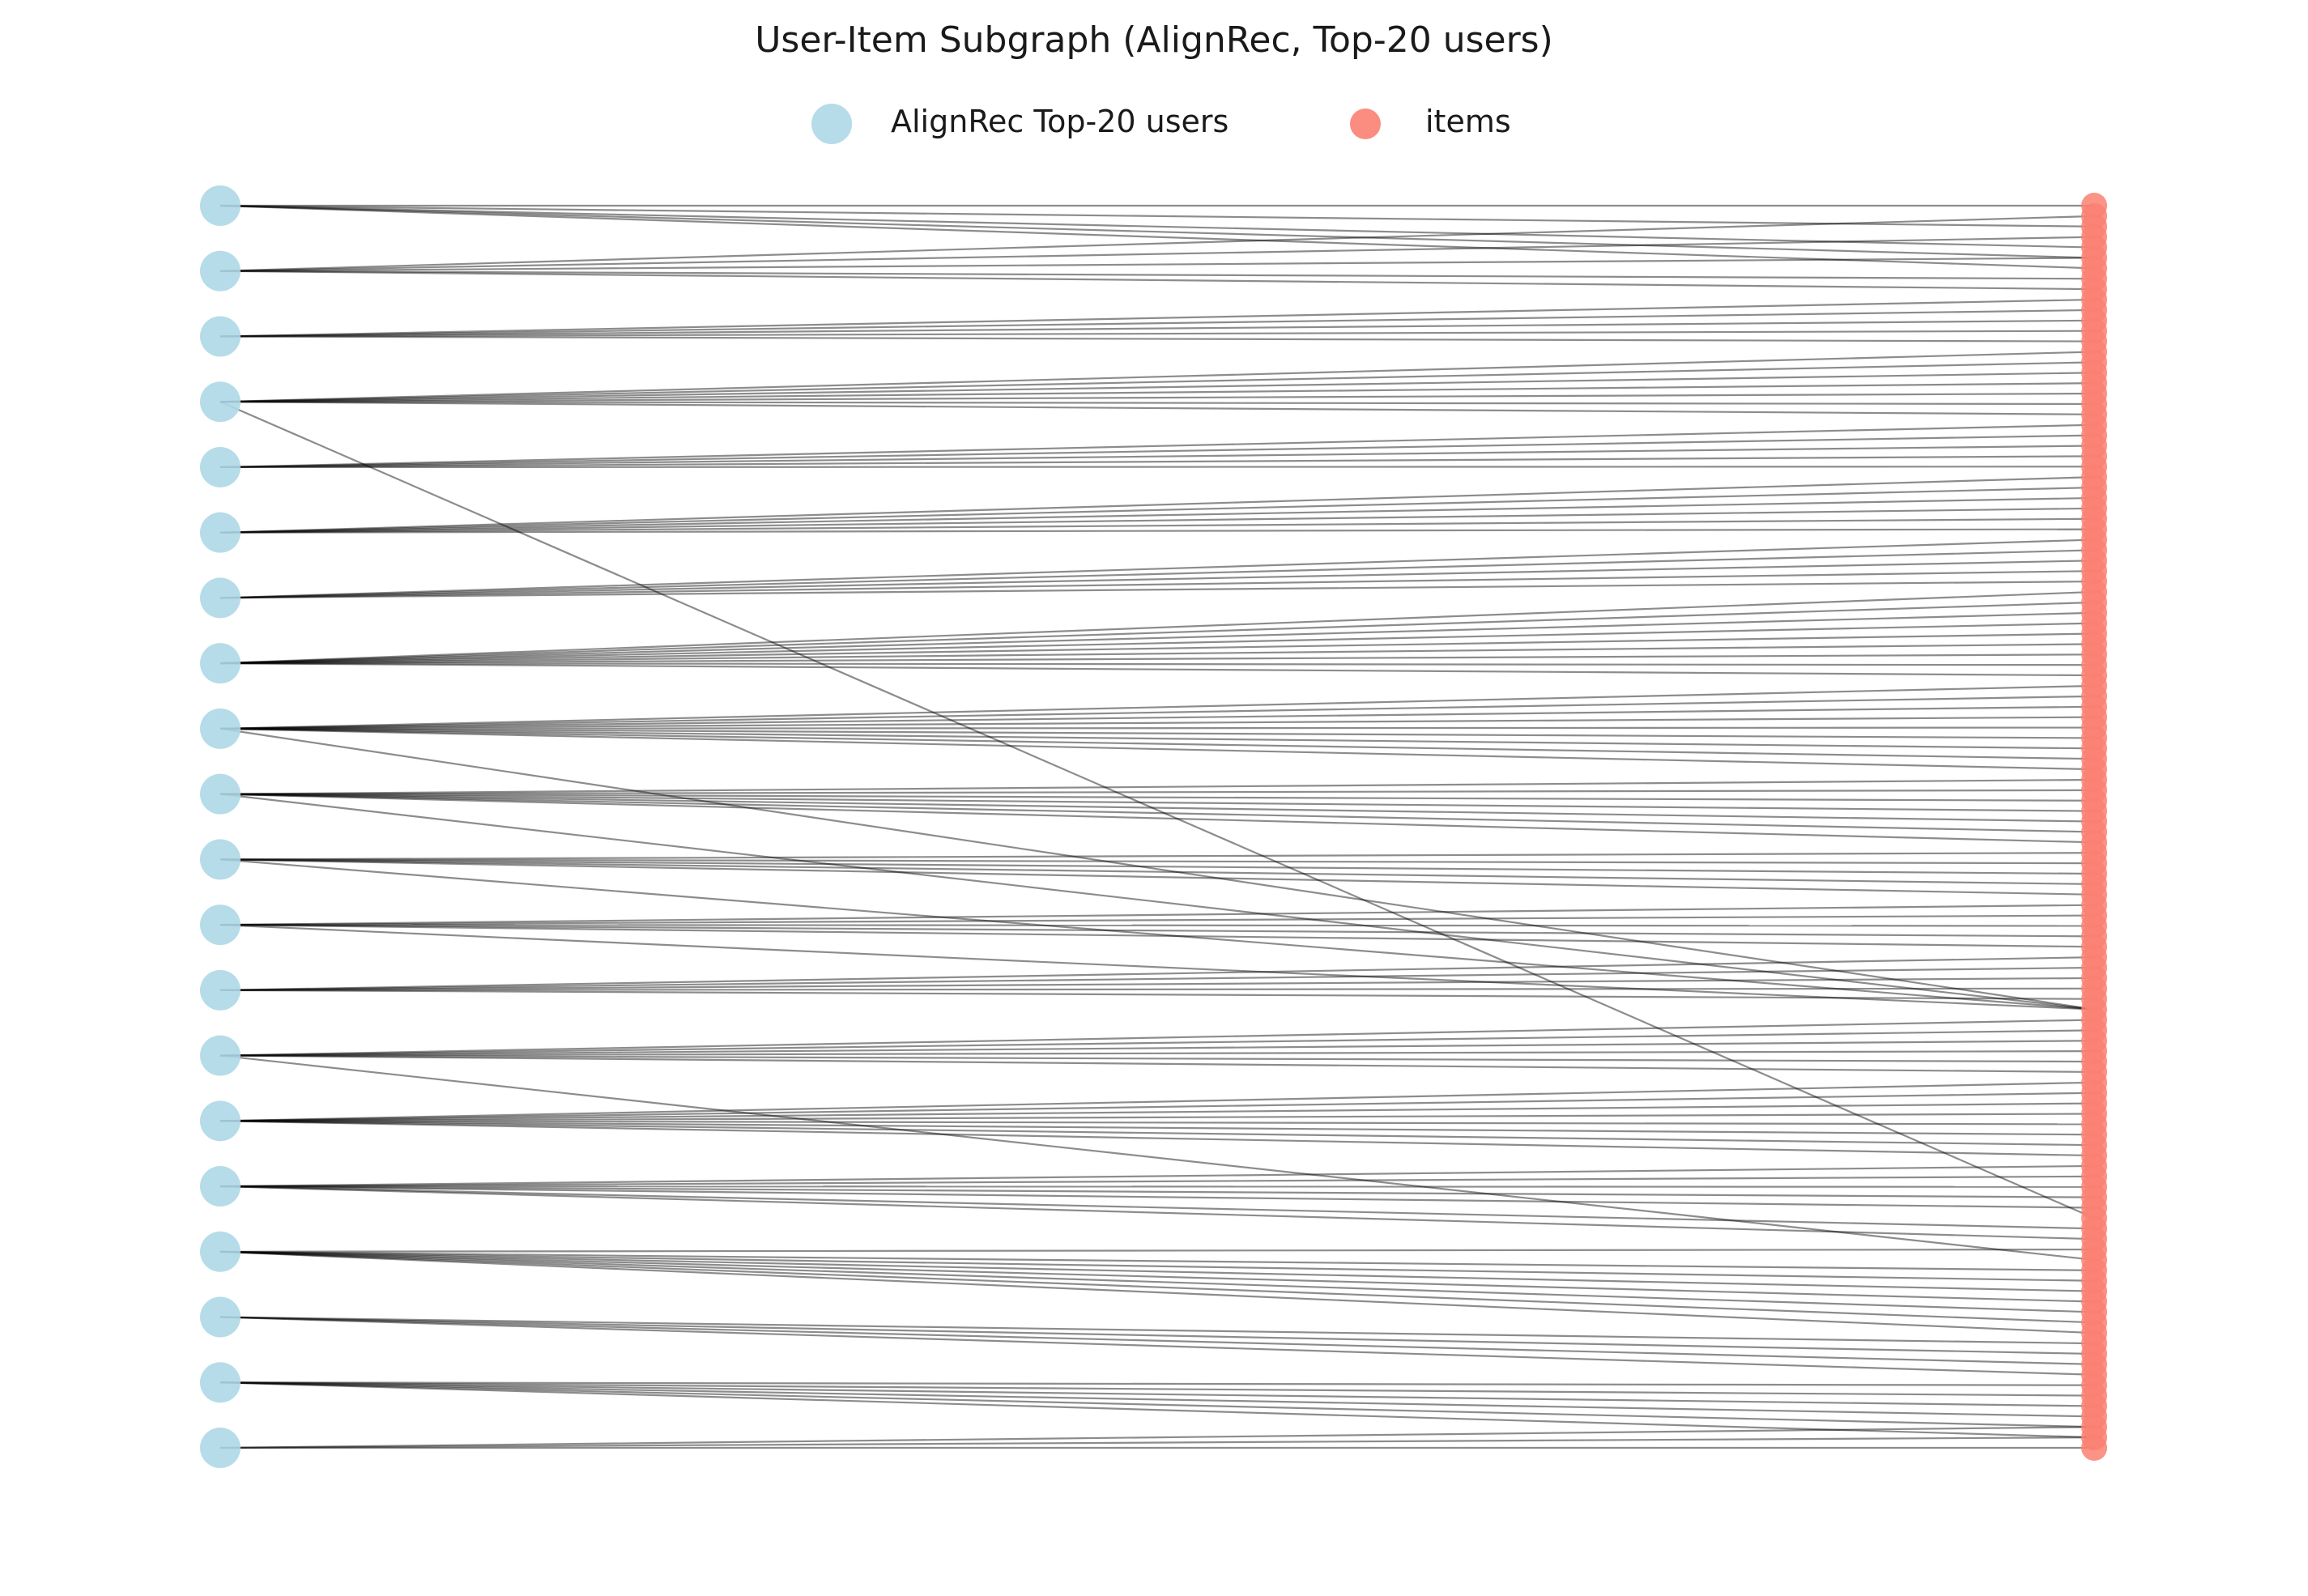  What do you see at coordinates (1366, 124) in the screenshot?
I see `legend-marker-items` at bounding box center [1366, 124].